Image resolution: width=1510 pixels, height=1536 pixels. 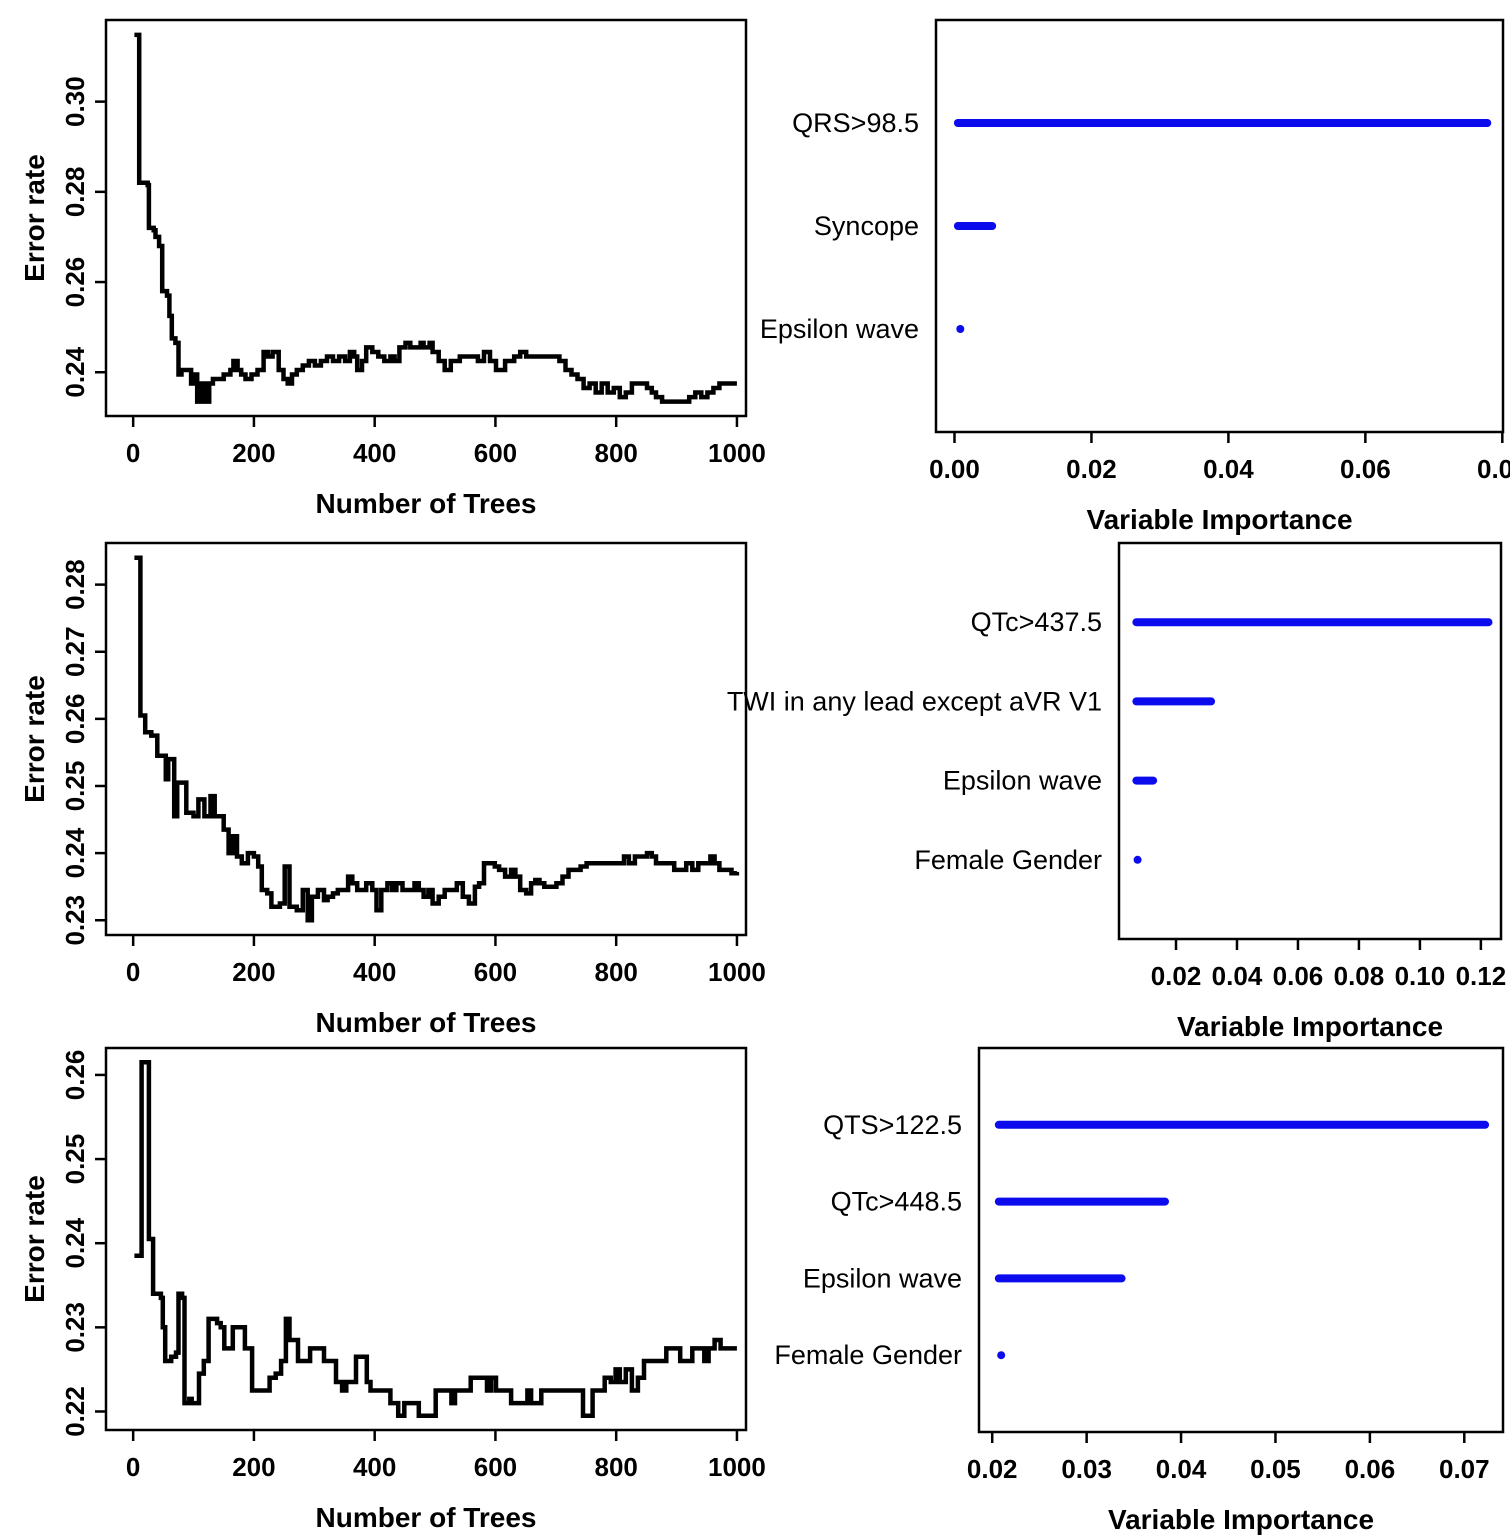 What do you see at coordinates (954, 469) in the screenshot?
I see `x-tick-label: 0.00` at bounding box center [954, 469].